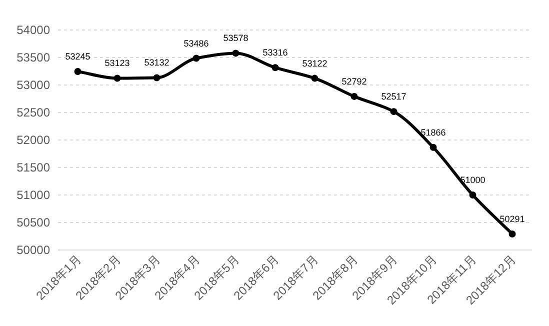  What do you see at coordinates (33, 57) in the screenshot?
I see `y-tick-label: 53500` at bounding box center [33, 57].